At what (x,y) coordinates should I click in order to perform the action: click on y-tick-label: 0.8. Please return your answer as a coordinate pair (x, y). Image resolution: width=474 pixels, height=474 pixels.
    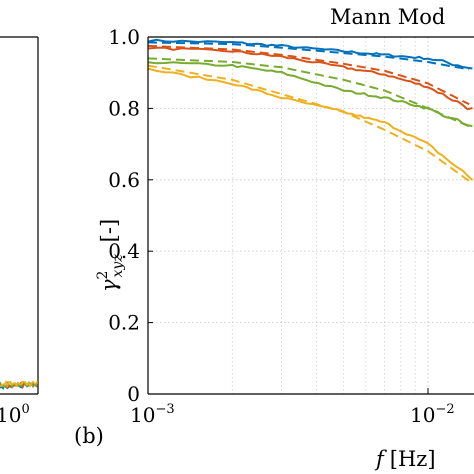
    Looking at the image, I should click on (124, 108).